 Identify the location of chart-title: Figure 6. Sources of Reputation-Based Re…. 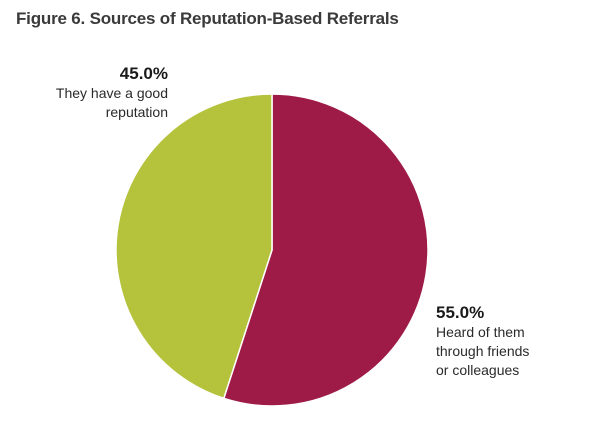
(207, 18).